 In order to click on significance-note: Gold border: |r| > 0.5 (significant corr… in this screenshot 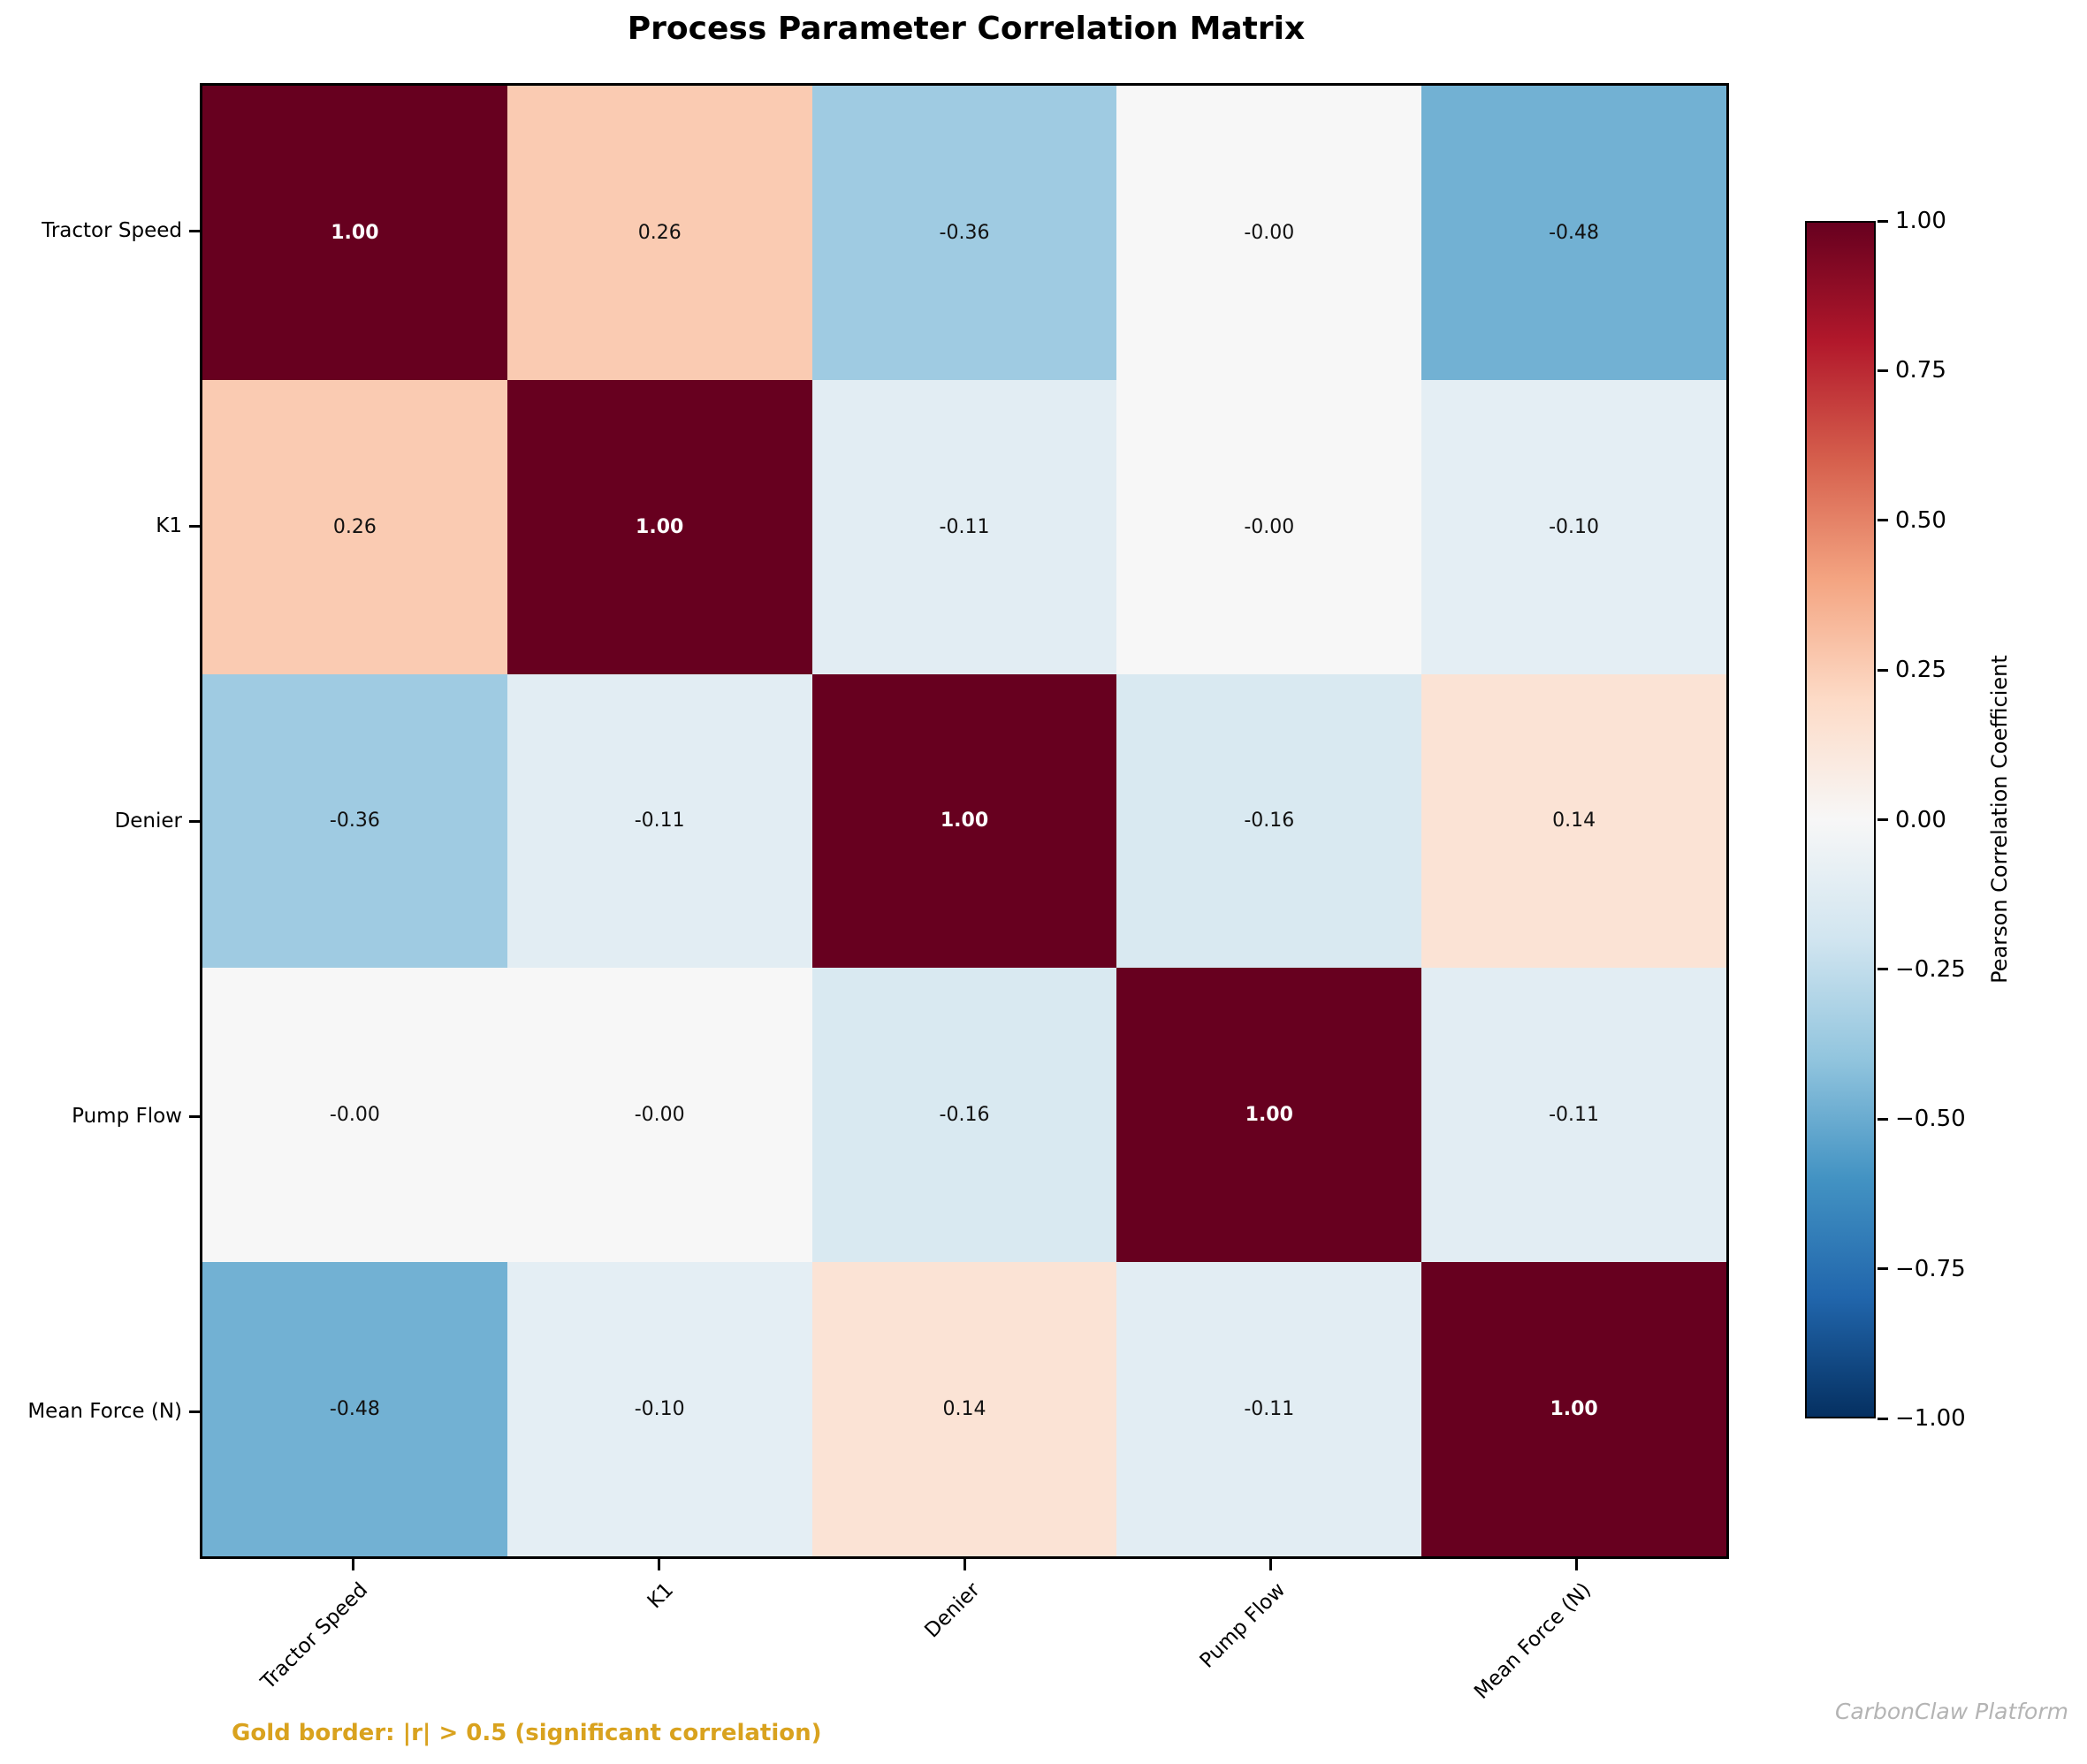, I will do `click(527, 1733)`.